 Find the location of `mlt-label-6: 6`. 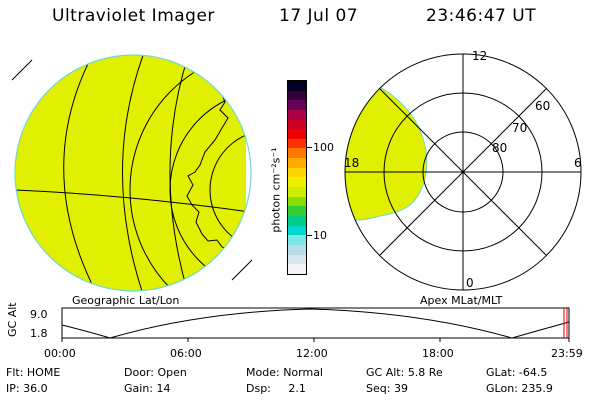

mlt-label-6: 6 is located at coordinates (578, 163).